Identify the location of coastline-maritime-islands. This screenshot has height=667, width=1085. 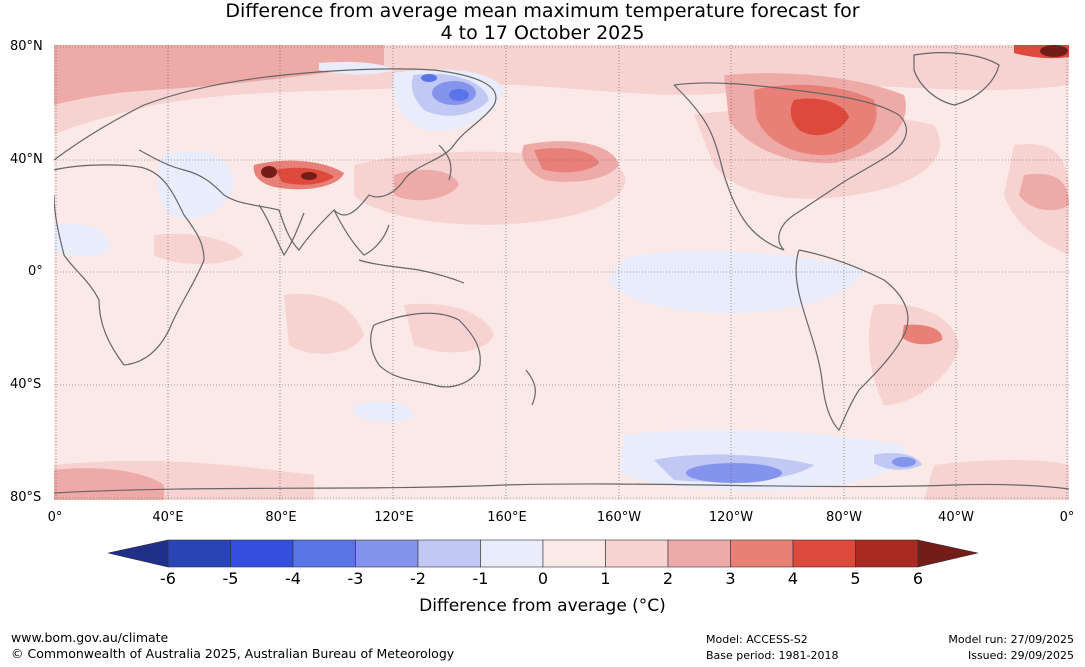
(411, 271).